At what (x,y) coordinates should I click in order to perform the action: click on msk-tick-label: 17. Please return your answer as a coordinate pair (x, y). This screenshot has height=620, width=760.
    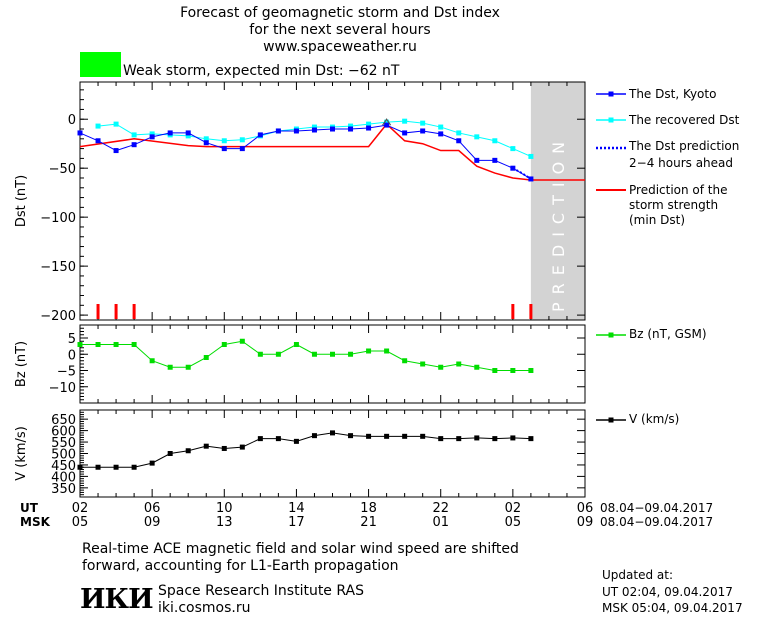
    Looking at the image, I should click on (296, 522).